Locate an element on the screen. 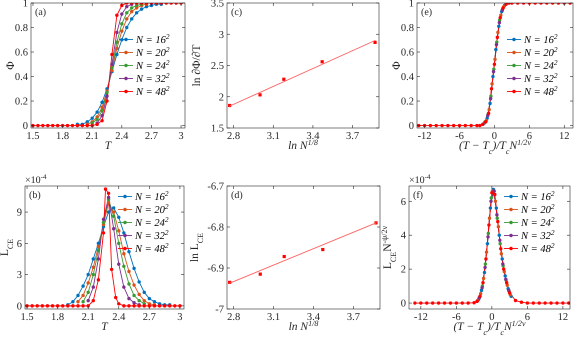 The height and width of the screenshot is (338, 575). annotation: ×10$^{-4}$ is located at coordinates (36, 179).